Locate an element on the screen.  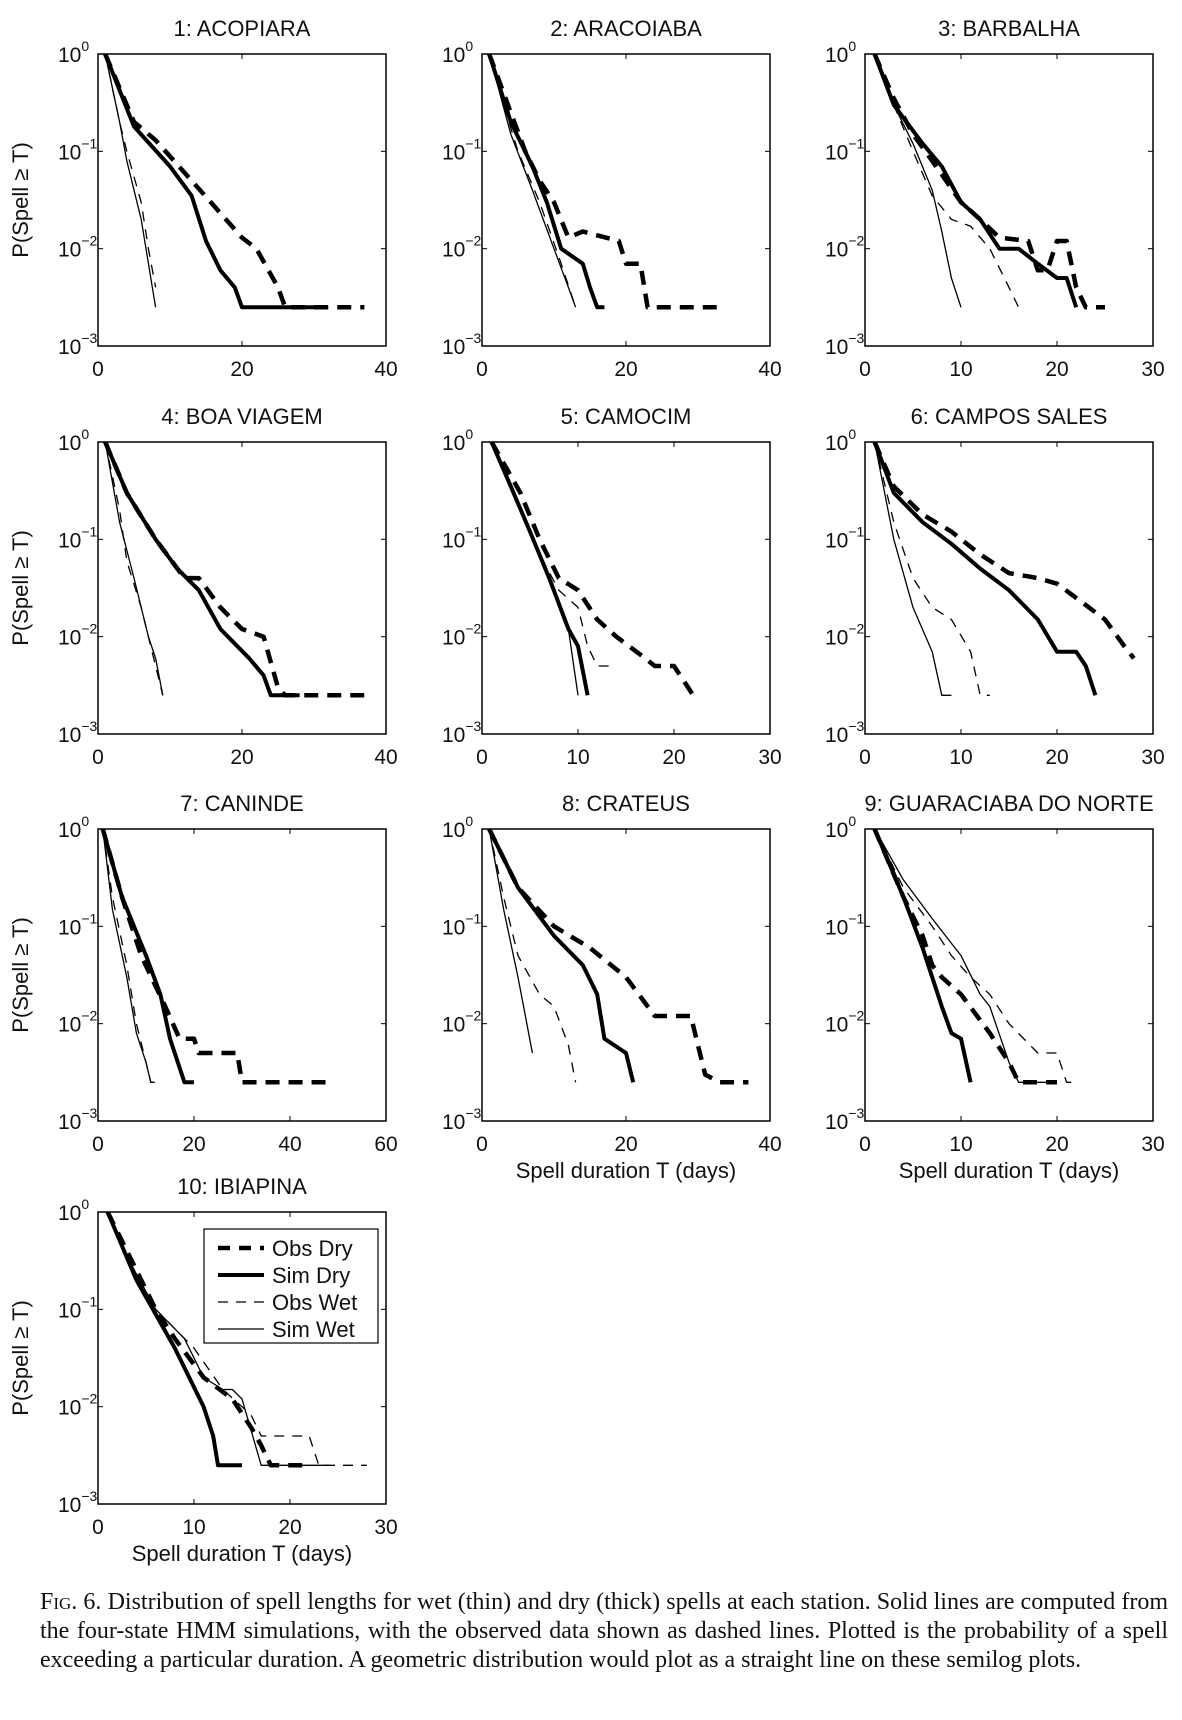
legend-label: Sim Wet is located at coordinates (313, 1329).